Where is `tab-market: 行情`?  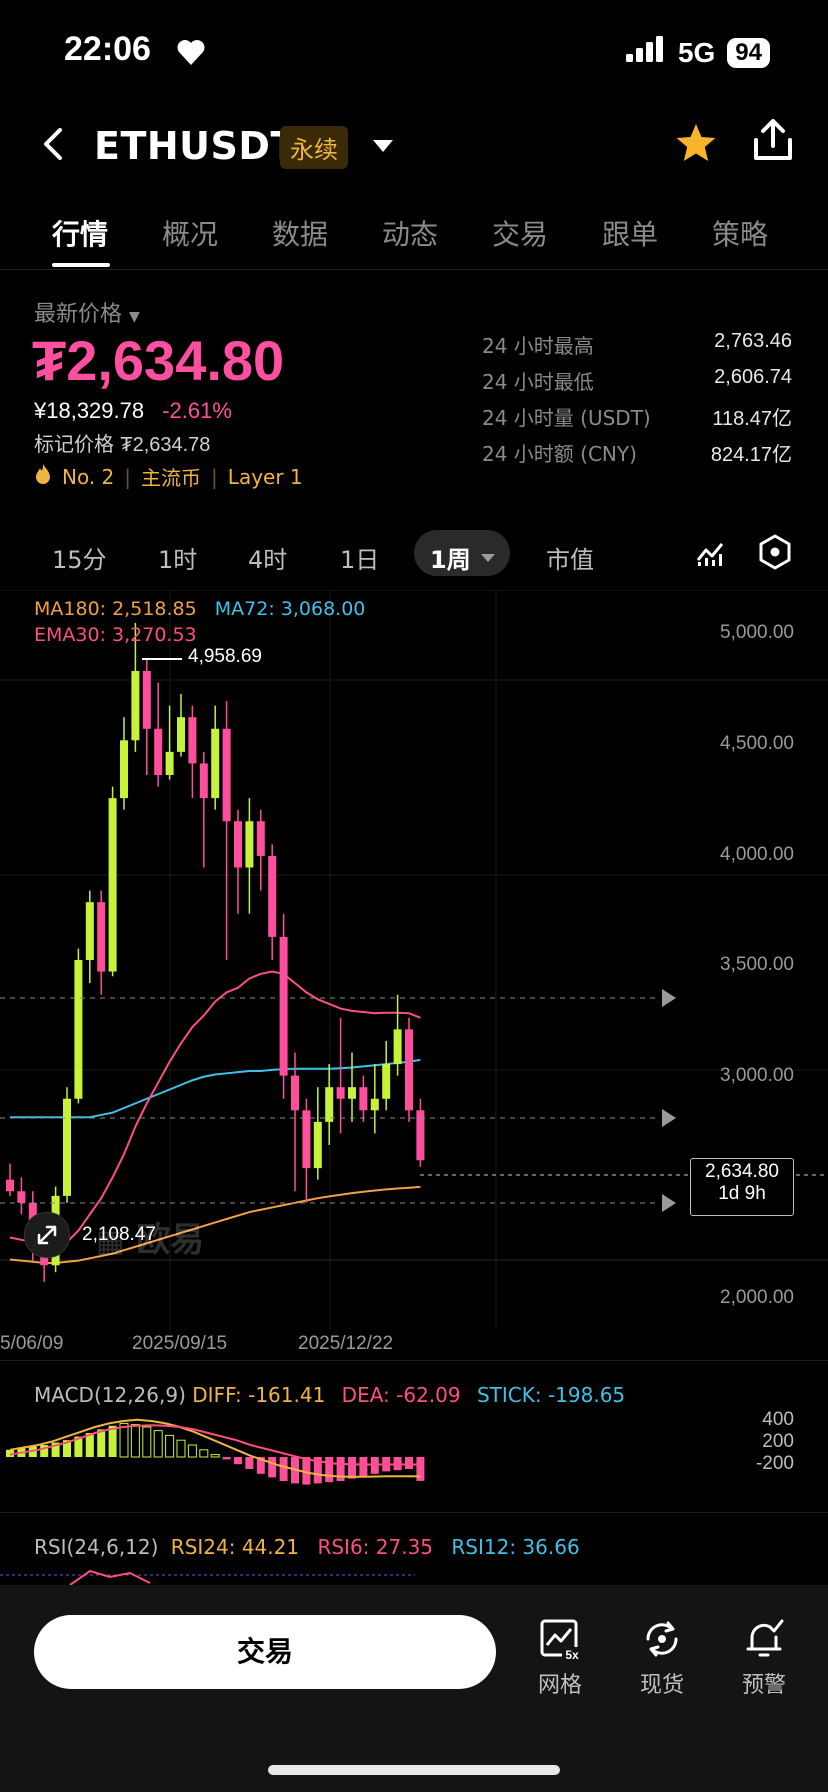
tab-market: 行情 is located at coordinates (80, 234).